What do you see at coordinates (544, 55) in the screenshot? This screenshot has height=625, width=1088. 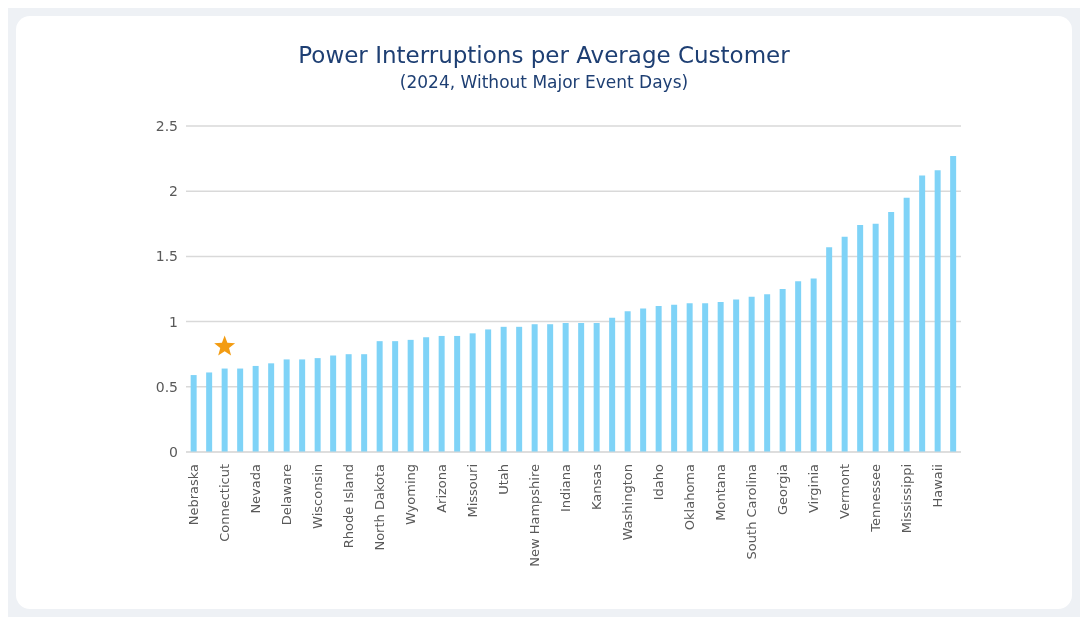 I see `chart-title: Power Interruptions per Average Customer` at bounding box center [544, 55].